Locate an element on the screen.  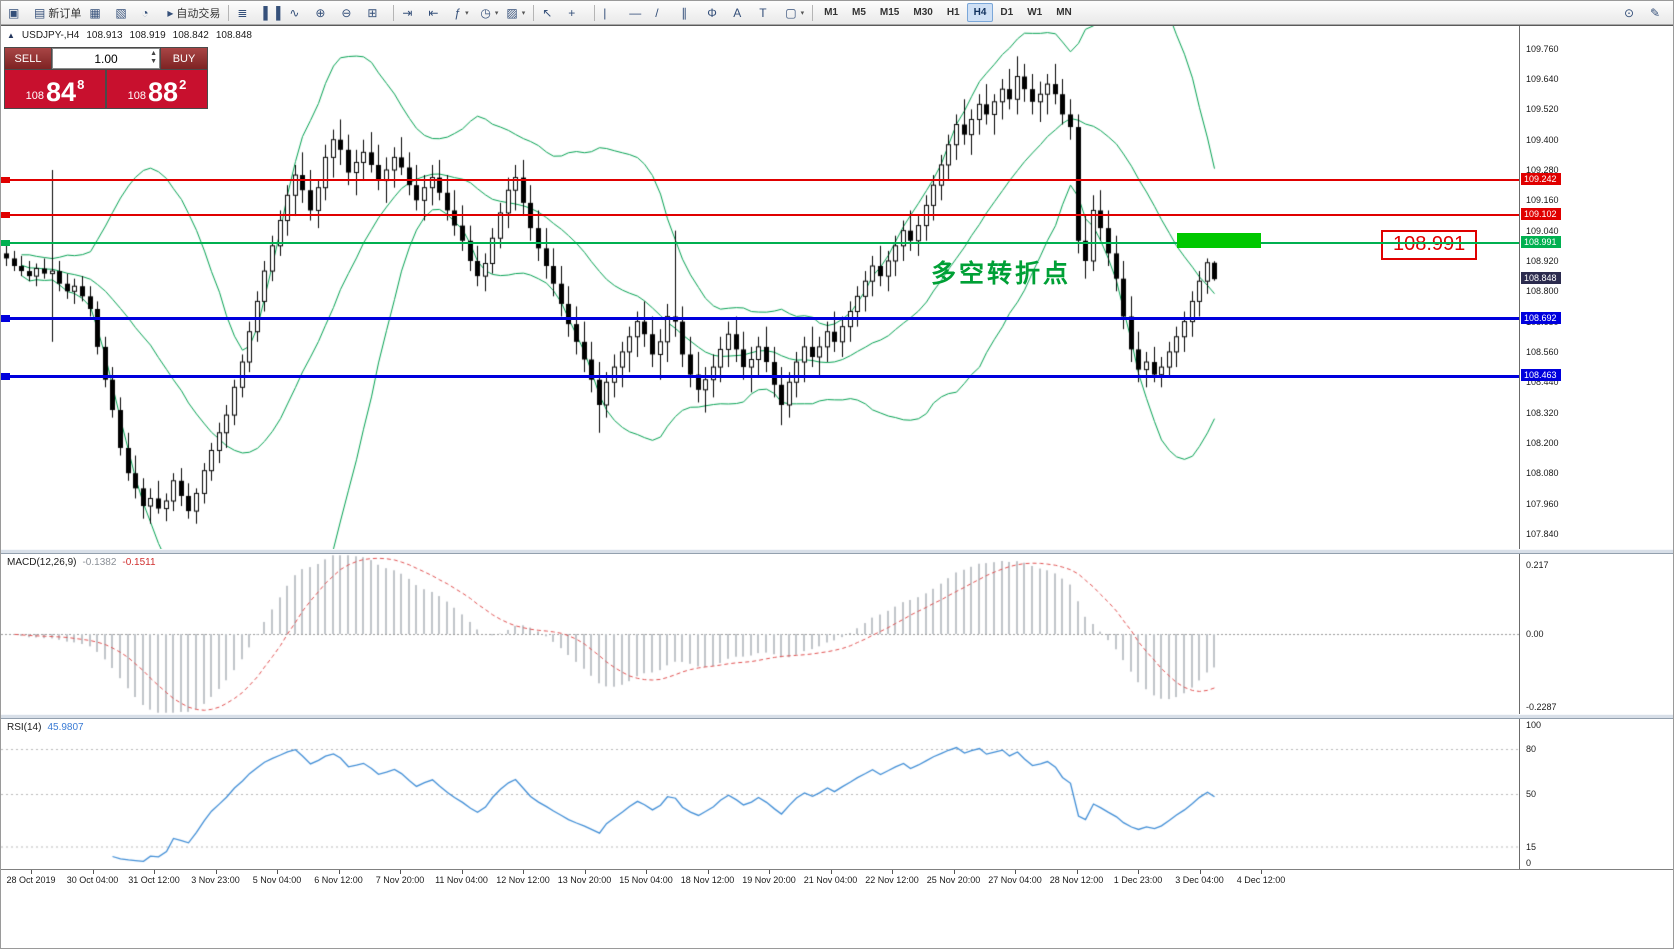
time-label: 21 Nov 04:00 is located at coordinates (830, 880).